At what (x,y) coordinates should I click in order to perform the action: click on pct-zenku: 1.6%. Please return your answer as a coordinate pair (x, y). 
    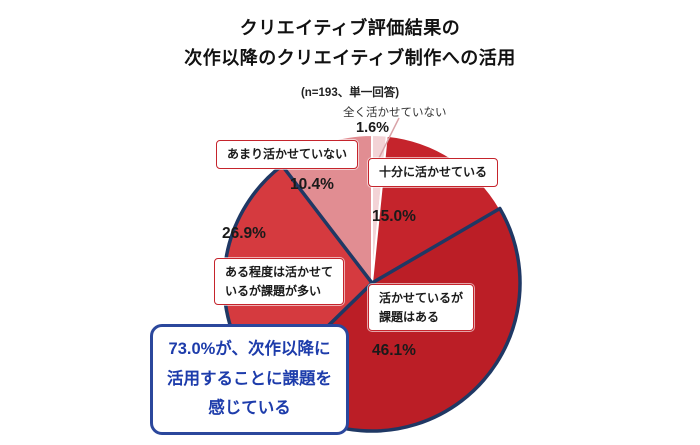
    Looking at the image, I should click on (373, 128).